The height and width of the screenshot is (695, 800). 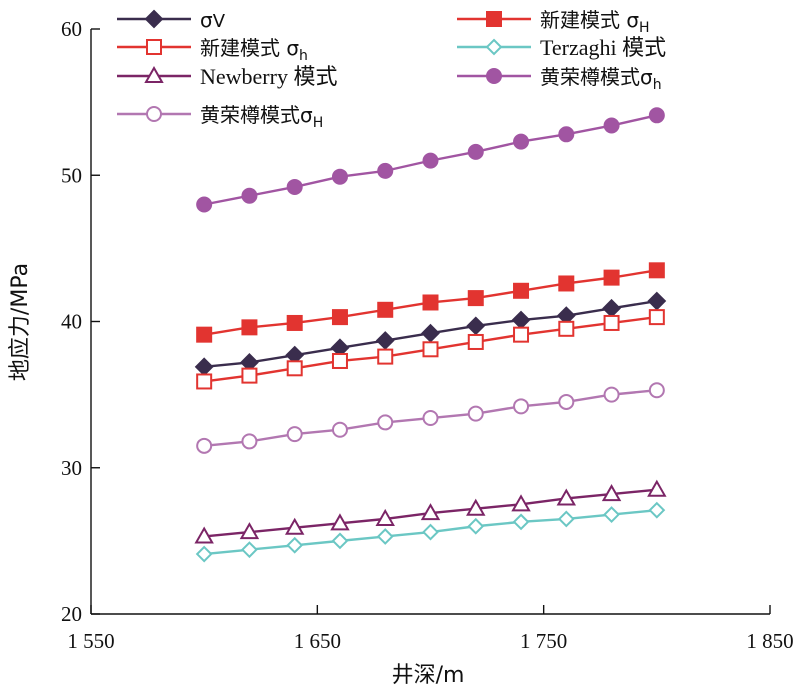 What do you see at coordinates (268, 76) in the screenshot?
I see `legend-label: Newberry 模式` at bounding box center [268, 76].